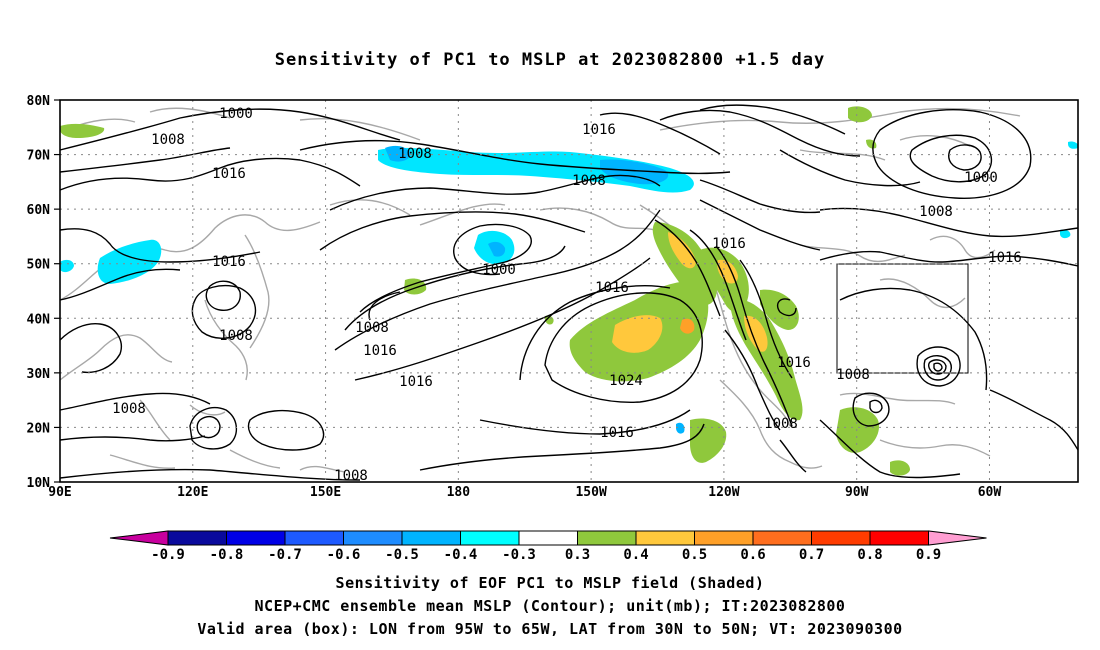 The image size is (1100, 650). What do you see at coordinates (59, 492) in the screenshot?
I see `longitude-label: 90E` at bounding box center [59, 492].